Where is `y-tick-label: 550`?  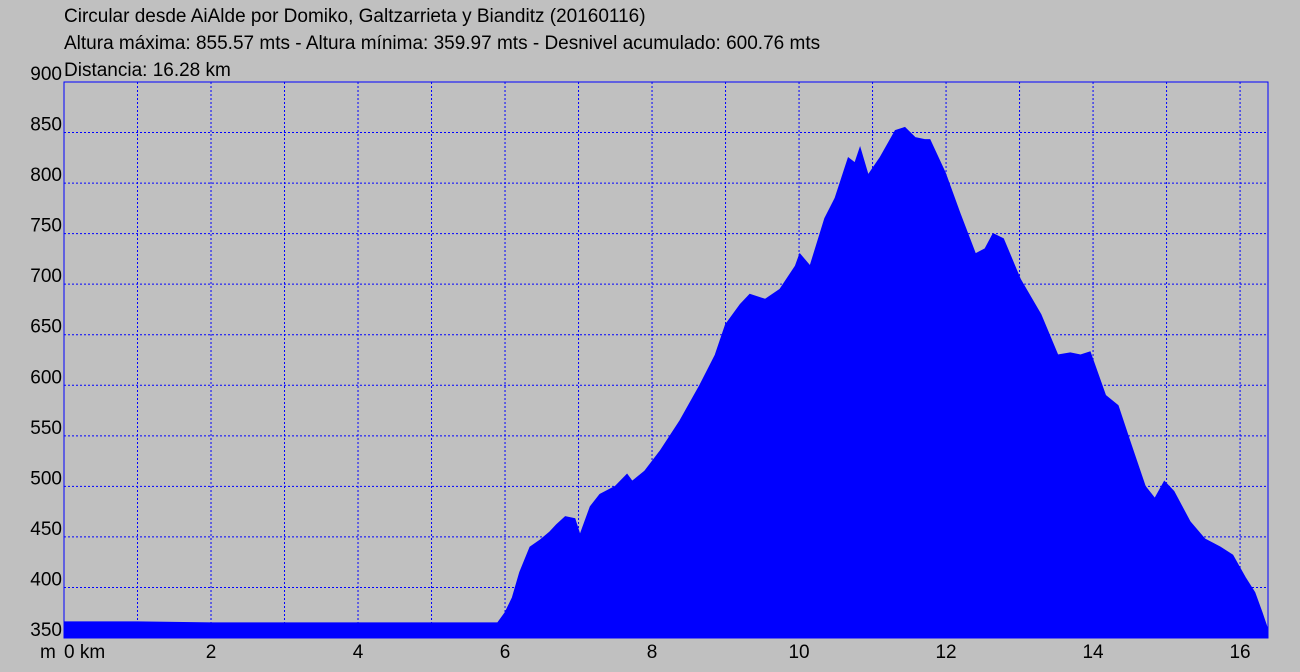 y-tick-label: 550 is located at coordinates (46, 428).